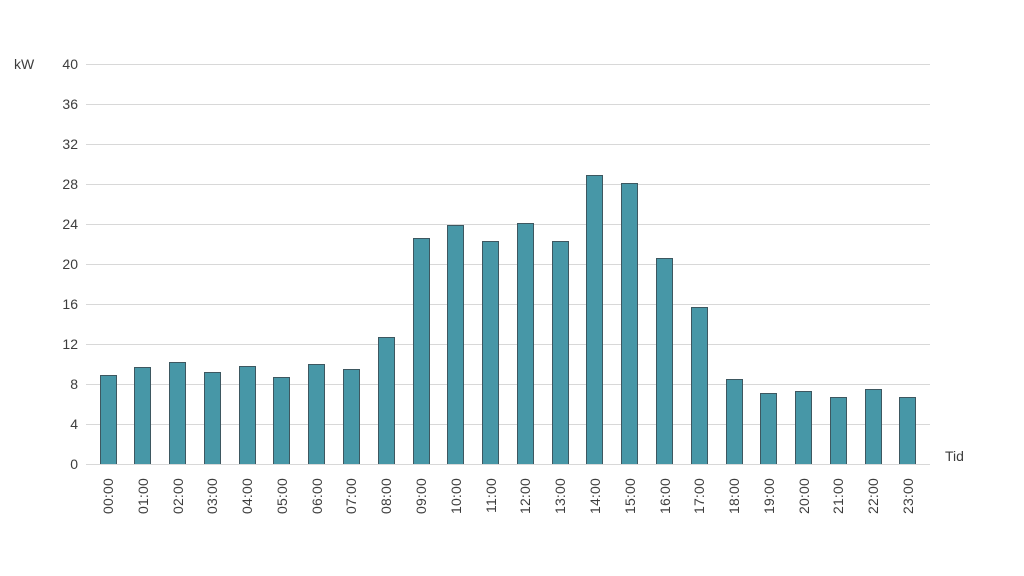  What do you see at coordinates (70, 344) in the screenshot?
I see `y-axis-tick-label: 12` at bounding box center [70, 344].